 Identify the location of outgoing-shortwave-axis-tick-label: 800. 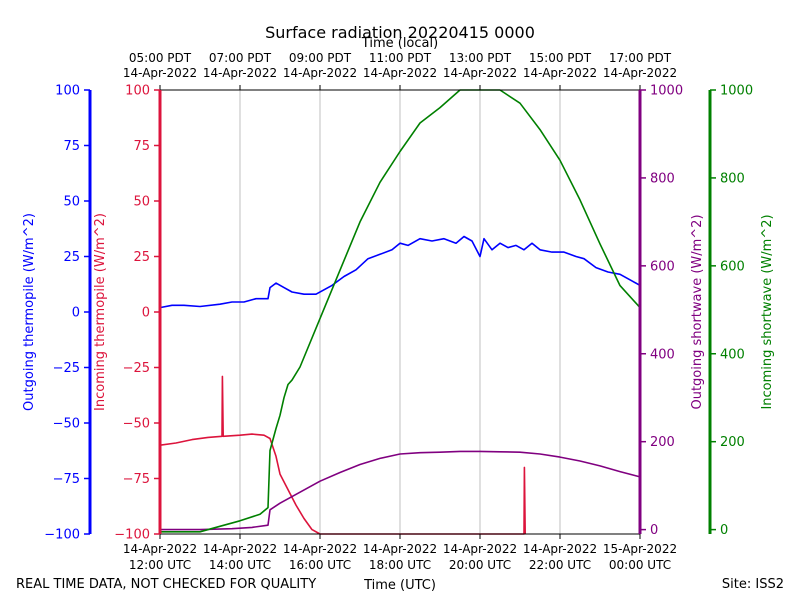
(662, 178).